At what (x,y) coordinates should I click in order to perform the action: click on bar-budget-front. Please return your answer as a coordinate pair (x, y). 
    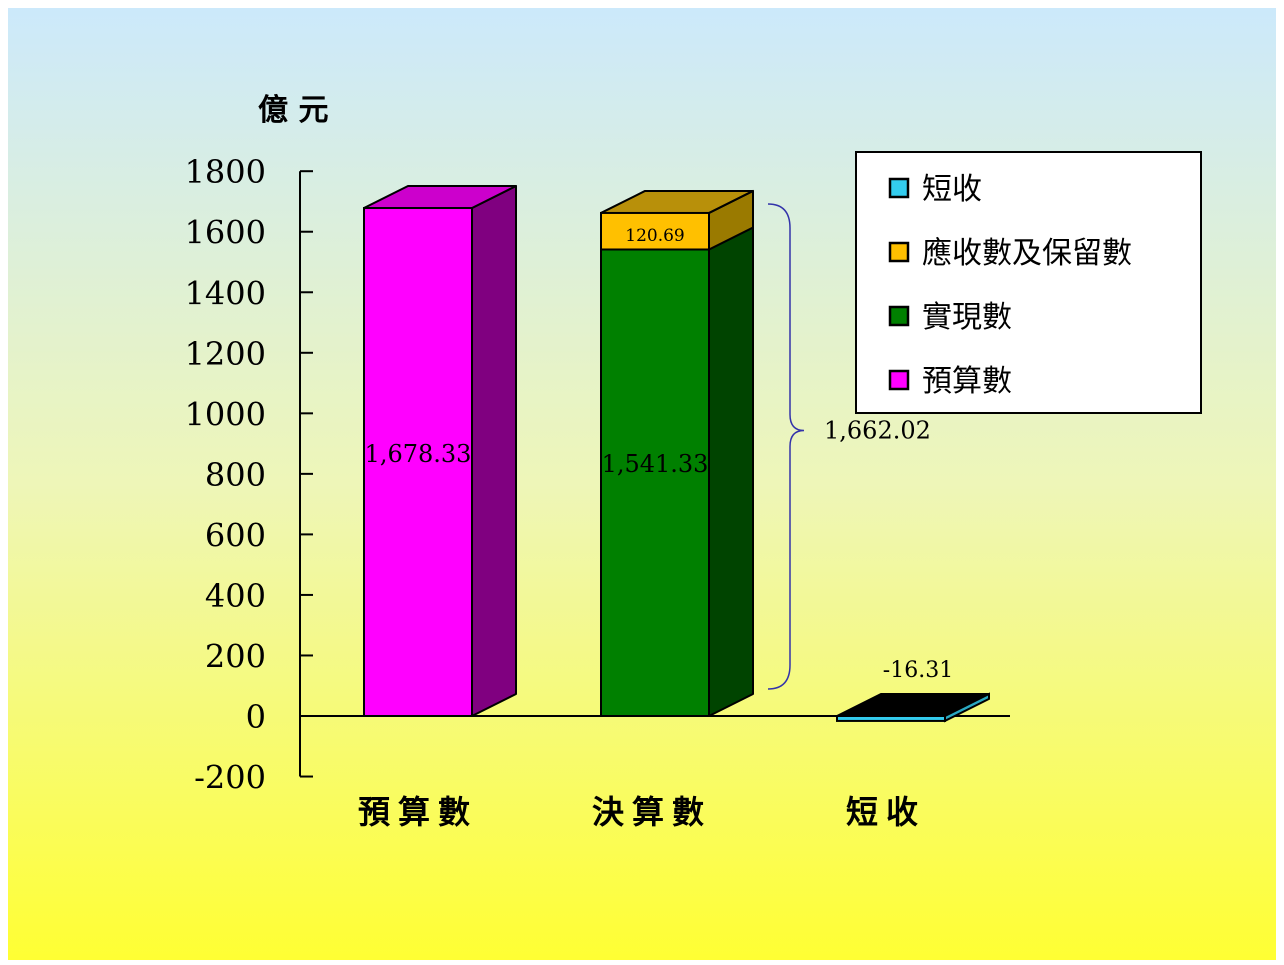
    Looking at the image, I should click on (418, 462).